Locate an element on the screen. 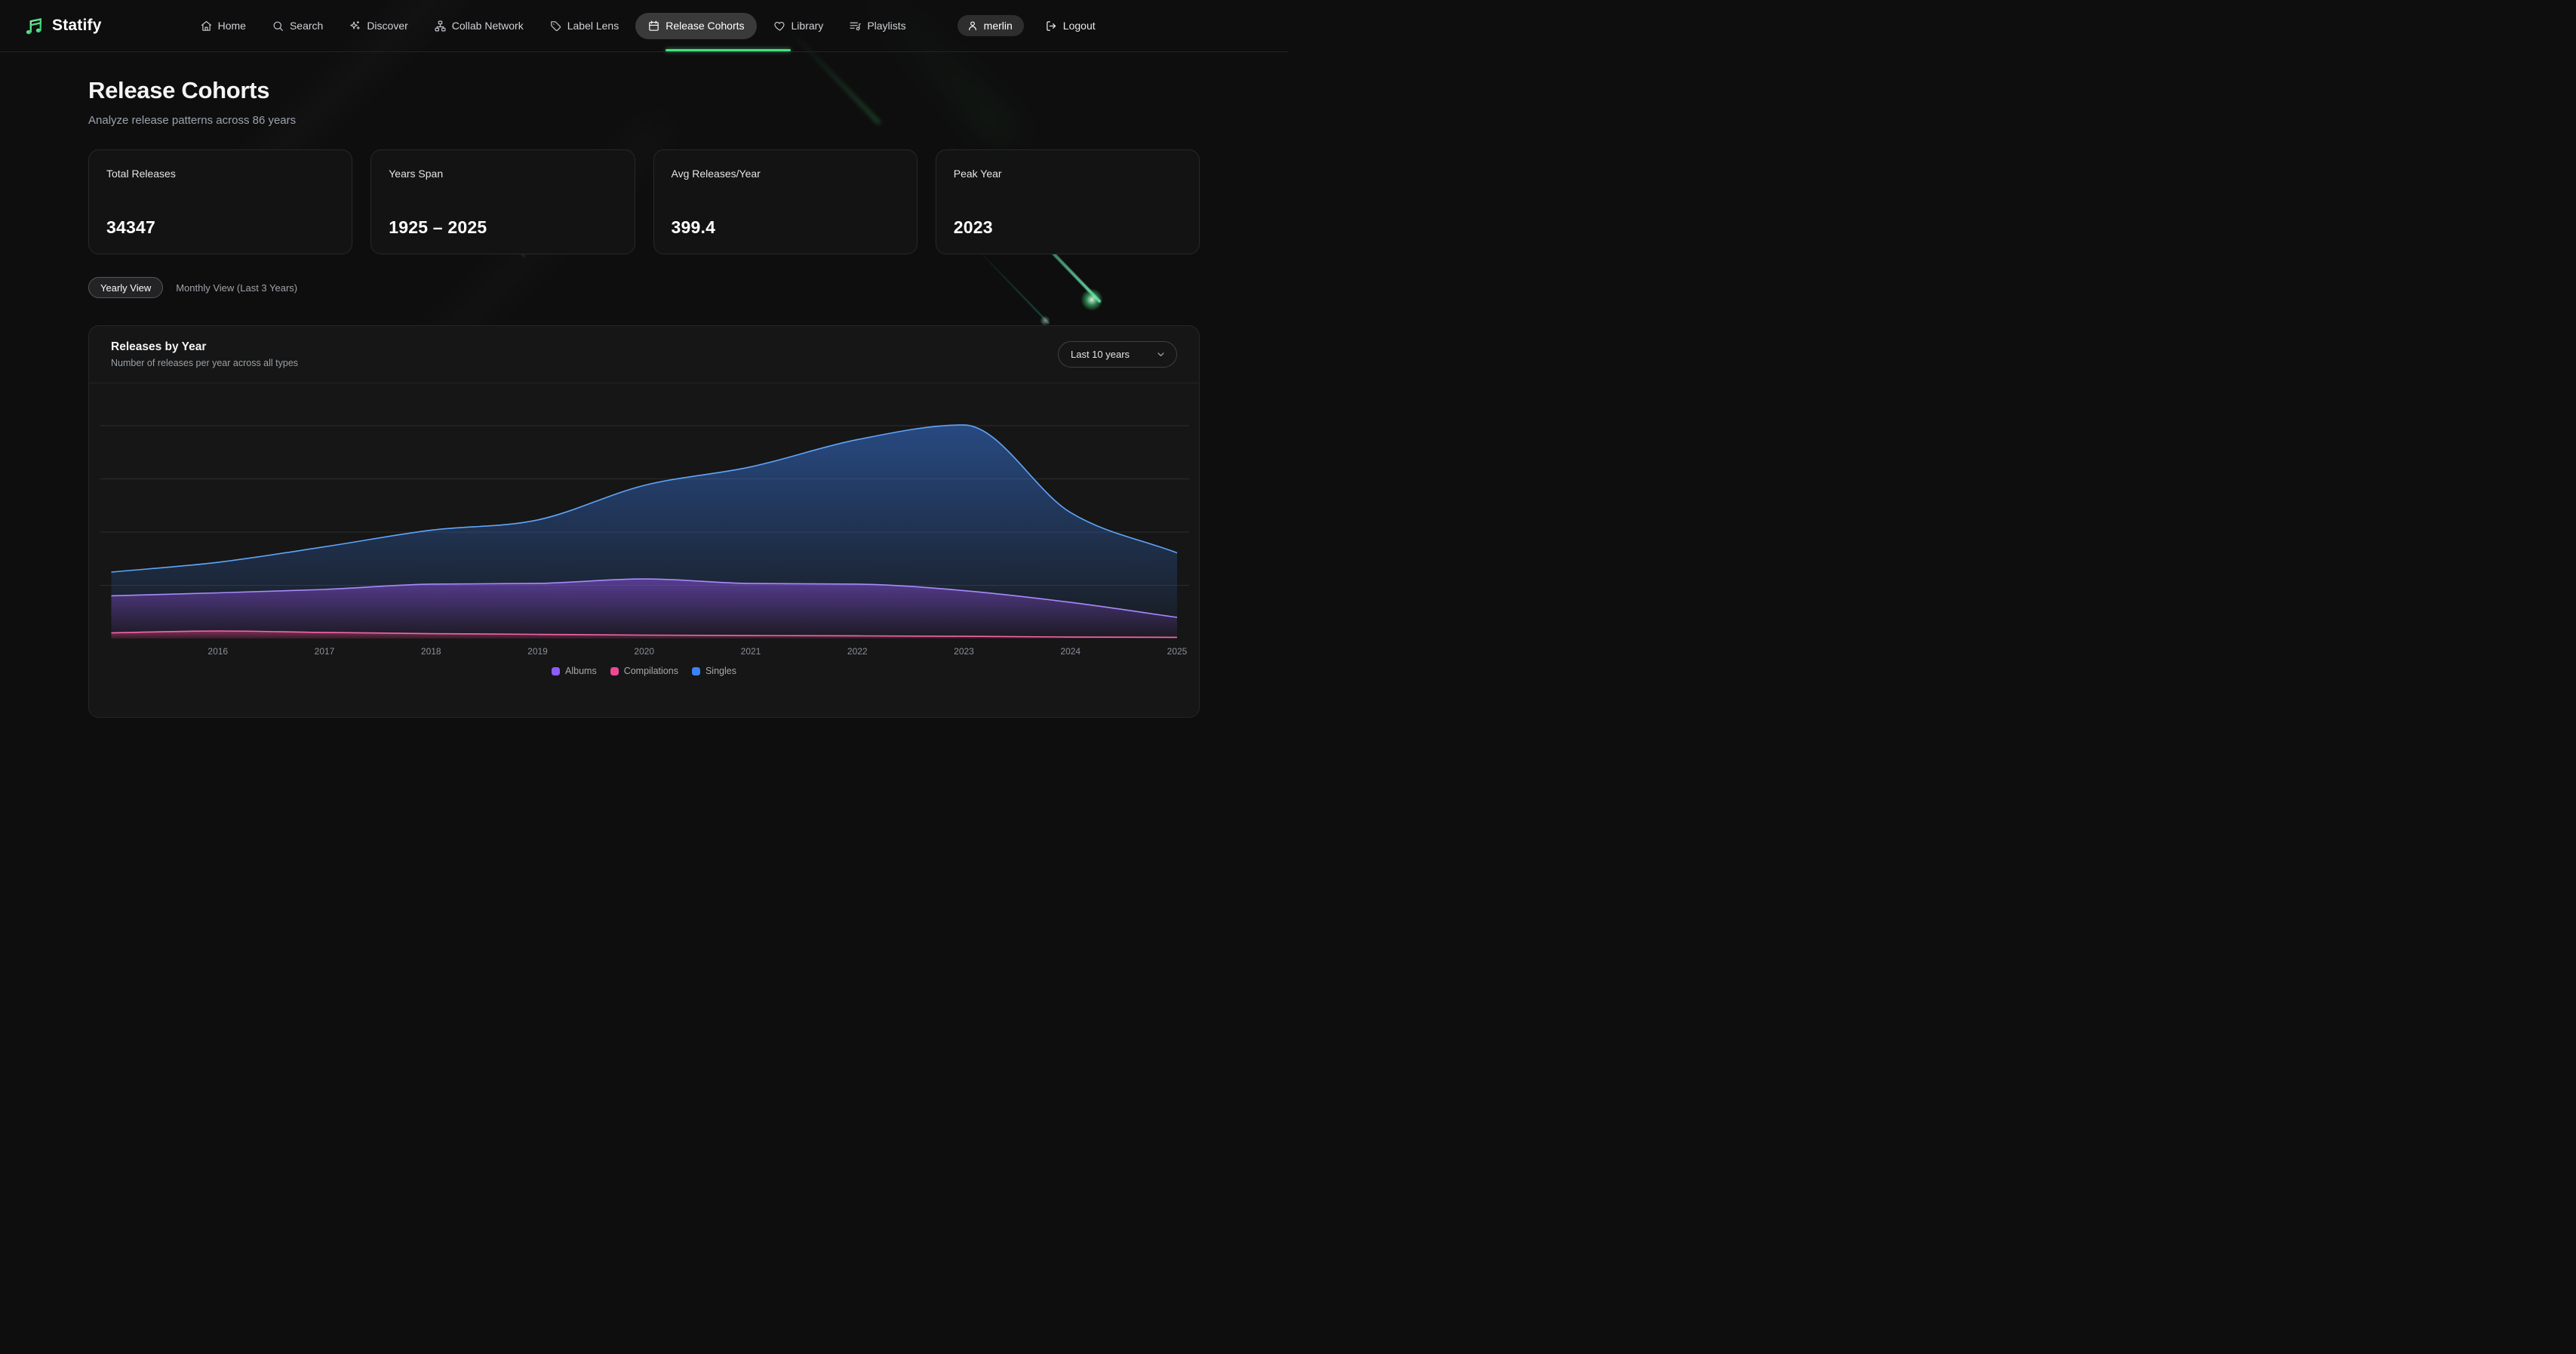  heart-icon is located at coordinates (779, 26).